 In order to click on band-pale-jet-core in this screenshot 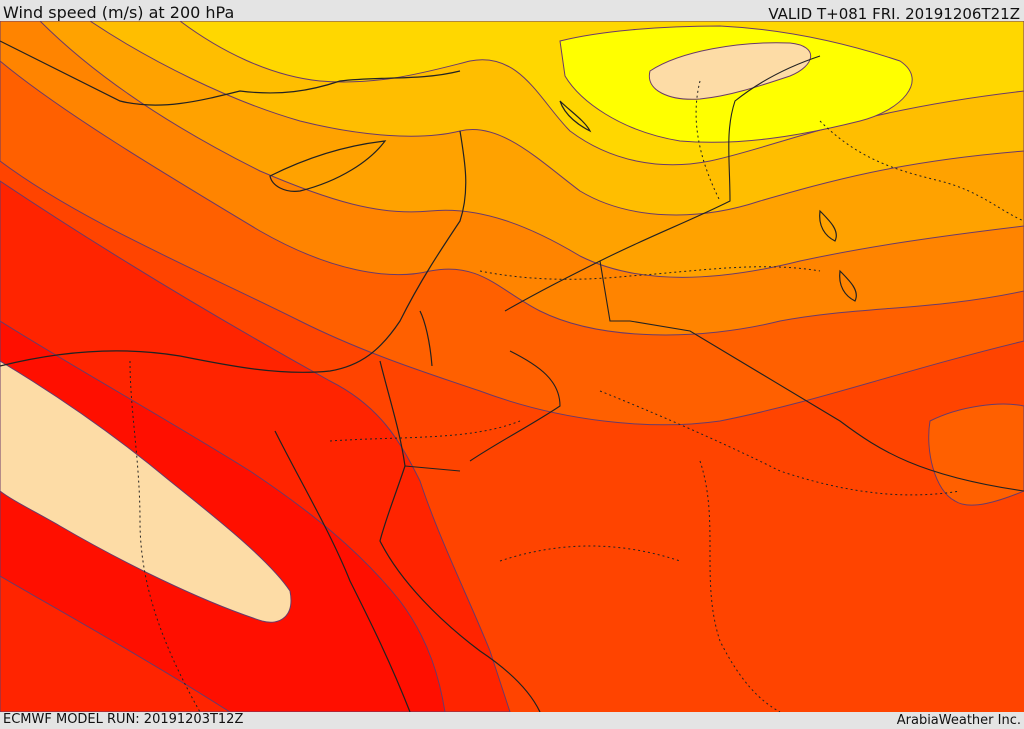, I will do `click(146, 491)`.